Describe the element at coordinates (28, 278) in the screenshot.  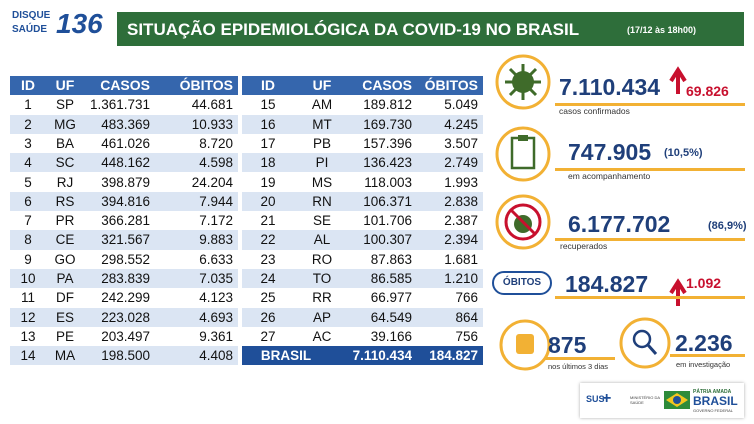
I see `table-cell: 10` at that location.